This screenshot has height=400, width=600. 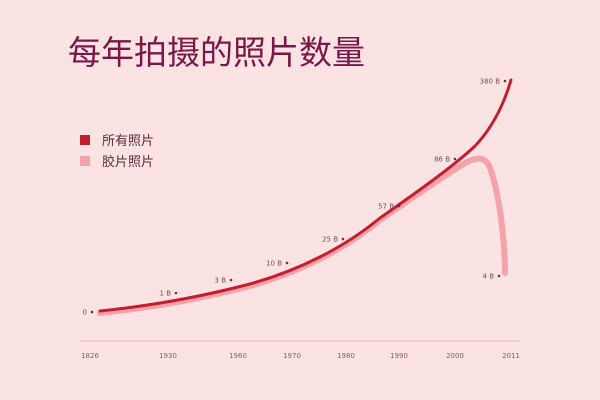 What do you see at coordinates (128, 162) in the screenshot?
I see `legend-label-film: 胶片照片` at bounding box center [128, 162].